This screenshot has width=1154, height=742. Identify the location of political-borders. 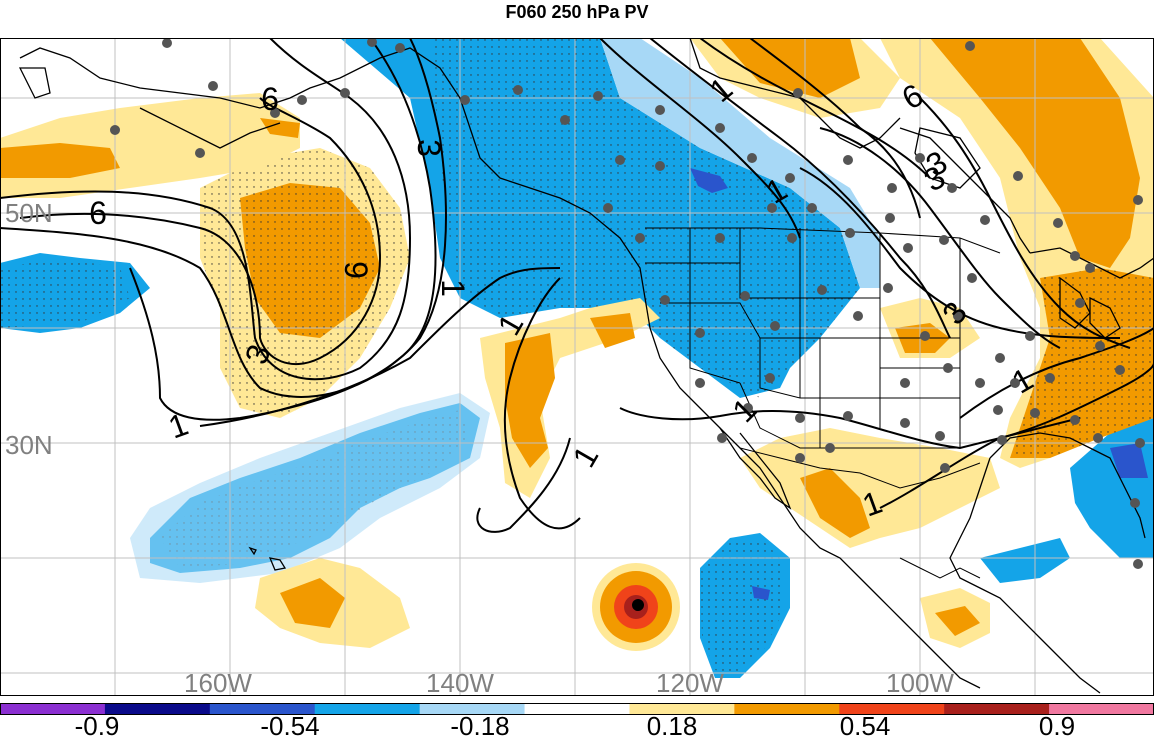
(823, 403).